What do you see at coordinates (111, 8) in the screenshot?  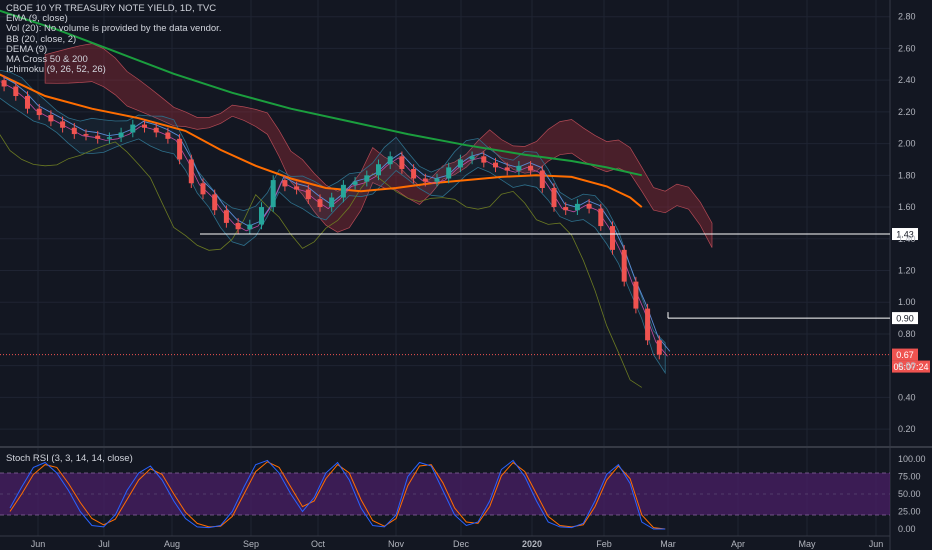 I see `chart-title: CBOE 10 YR TREASURY NOTE YIELD, 1D, TVC` at bounding box center [111, 8].